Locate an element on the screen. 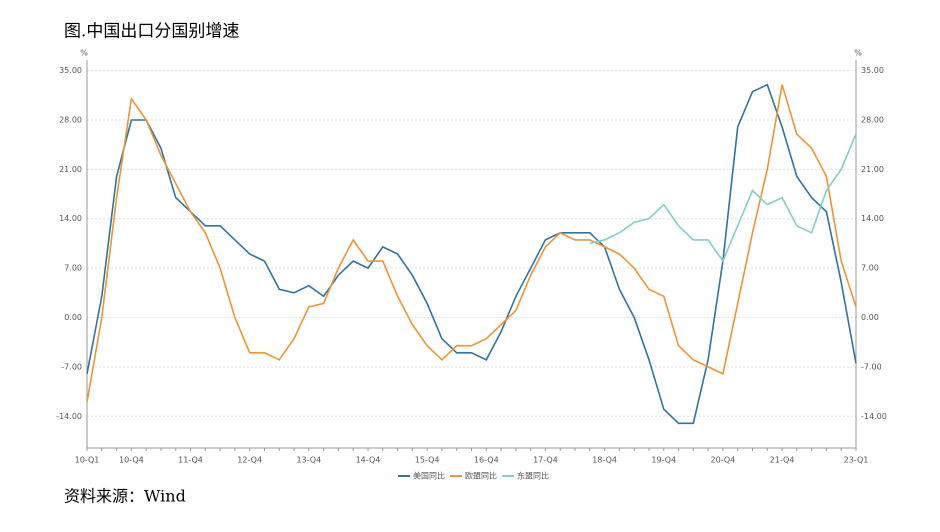  y-tick-label: 21.00 is located at coordinates (70, 169).